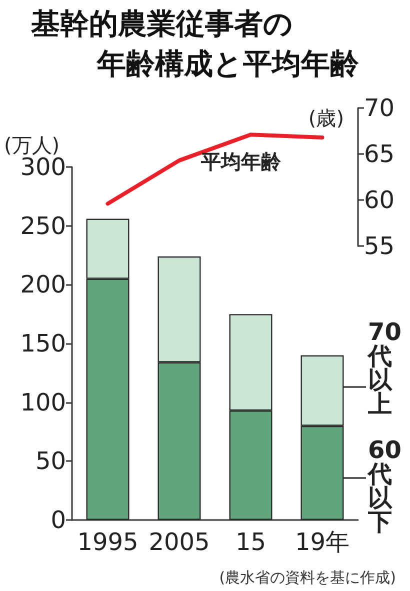 The width and height of the screenshot is (410, 591). I want to click on y-tick-label: 70, so click(379, 108).